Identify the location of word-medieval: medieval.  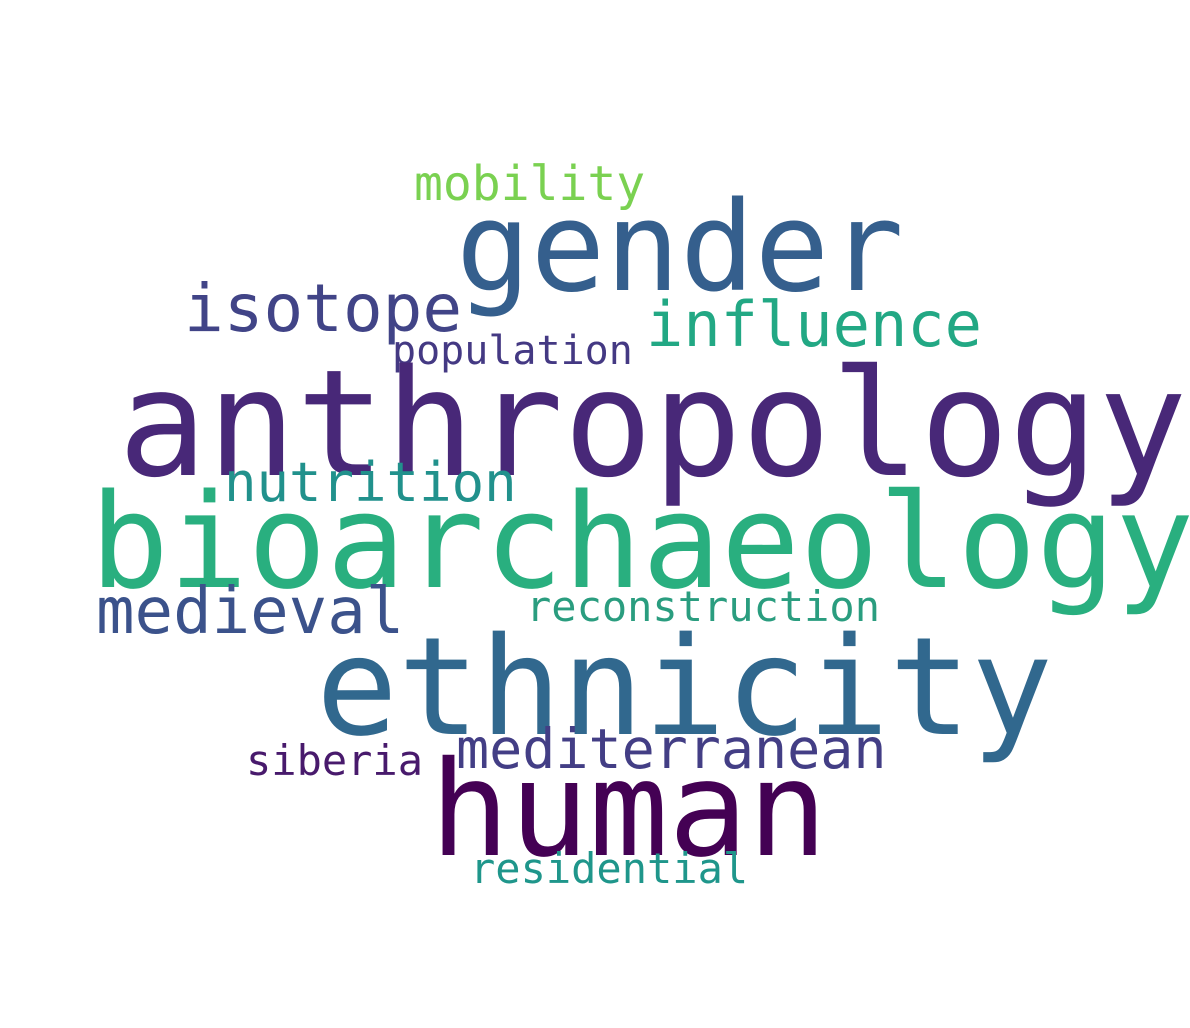
(250, 612).